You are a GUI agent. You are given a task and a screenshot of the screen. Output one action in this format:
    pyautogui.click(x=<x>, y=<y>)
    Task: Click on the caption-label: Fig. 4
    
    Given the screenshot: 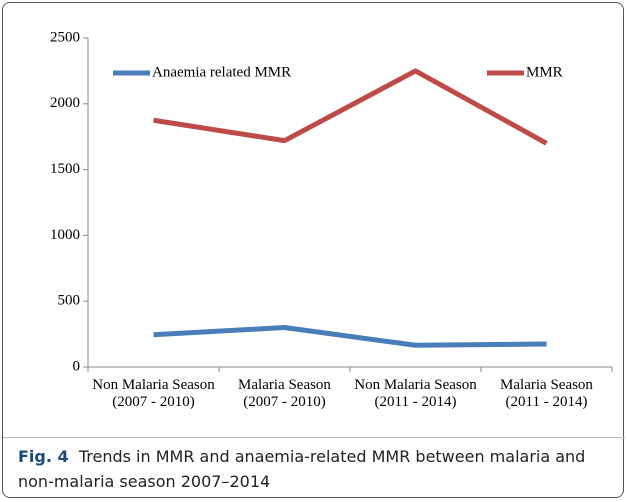 What is the action you would take?
    pyautogui.click(x=43, y=456)
    